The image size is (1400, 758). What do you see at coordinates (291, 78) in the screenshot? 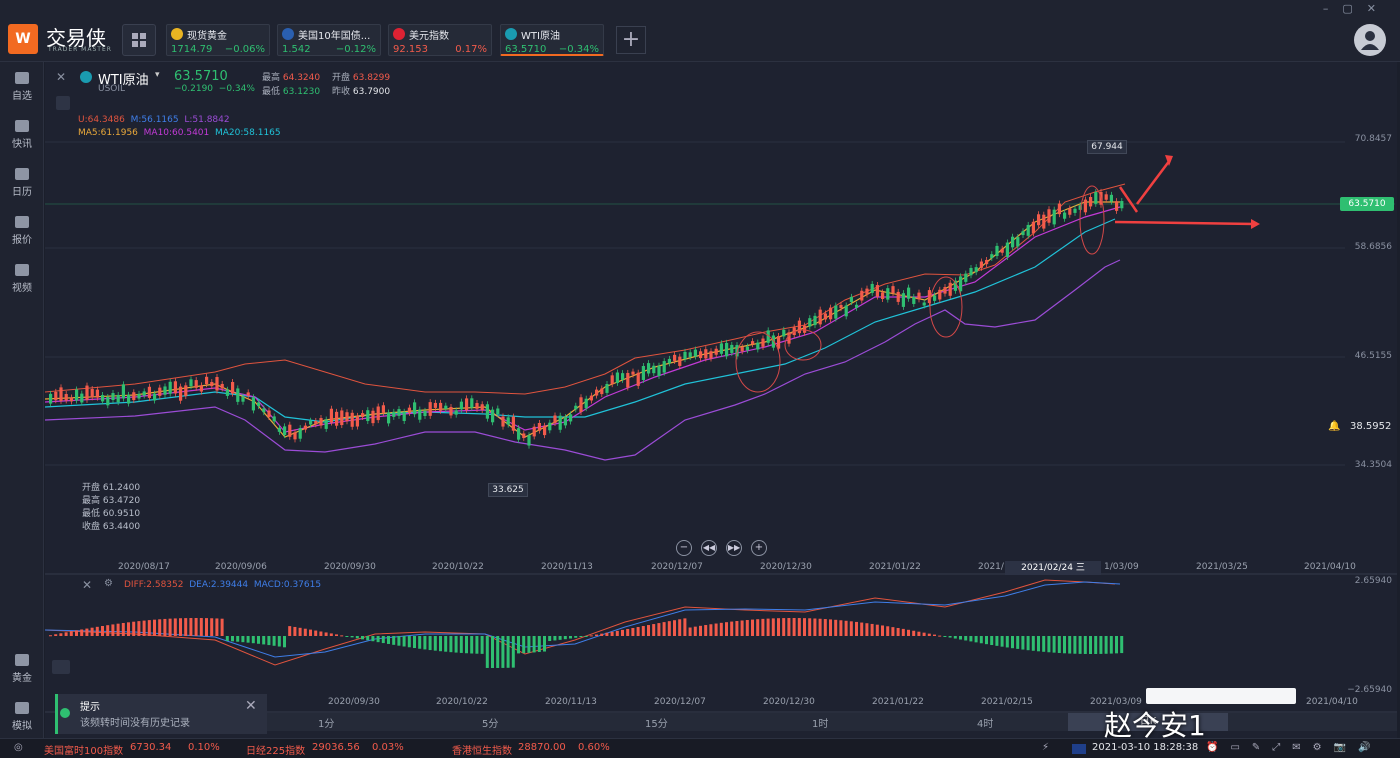
I see `stat-high: 最高 64.3240` at bounding box center [291, 78].